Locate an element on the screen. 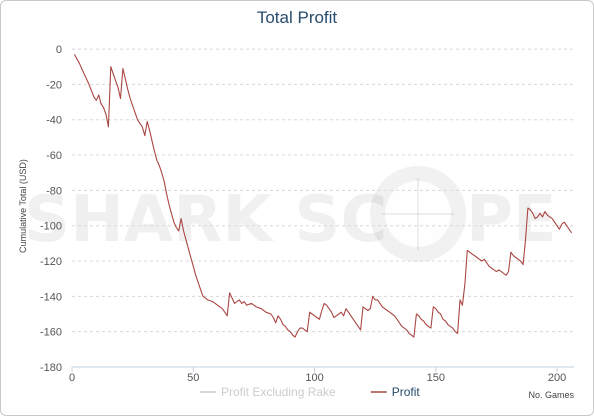 Image resolution: width=594 pixels, height=416 pixels. legend-label: Profit is located at coordinates (406, 392).